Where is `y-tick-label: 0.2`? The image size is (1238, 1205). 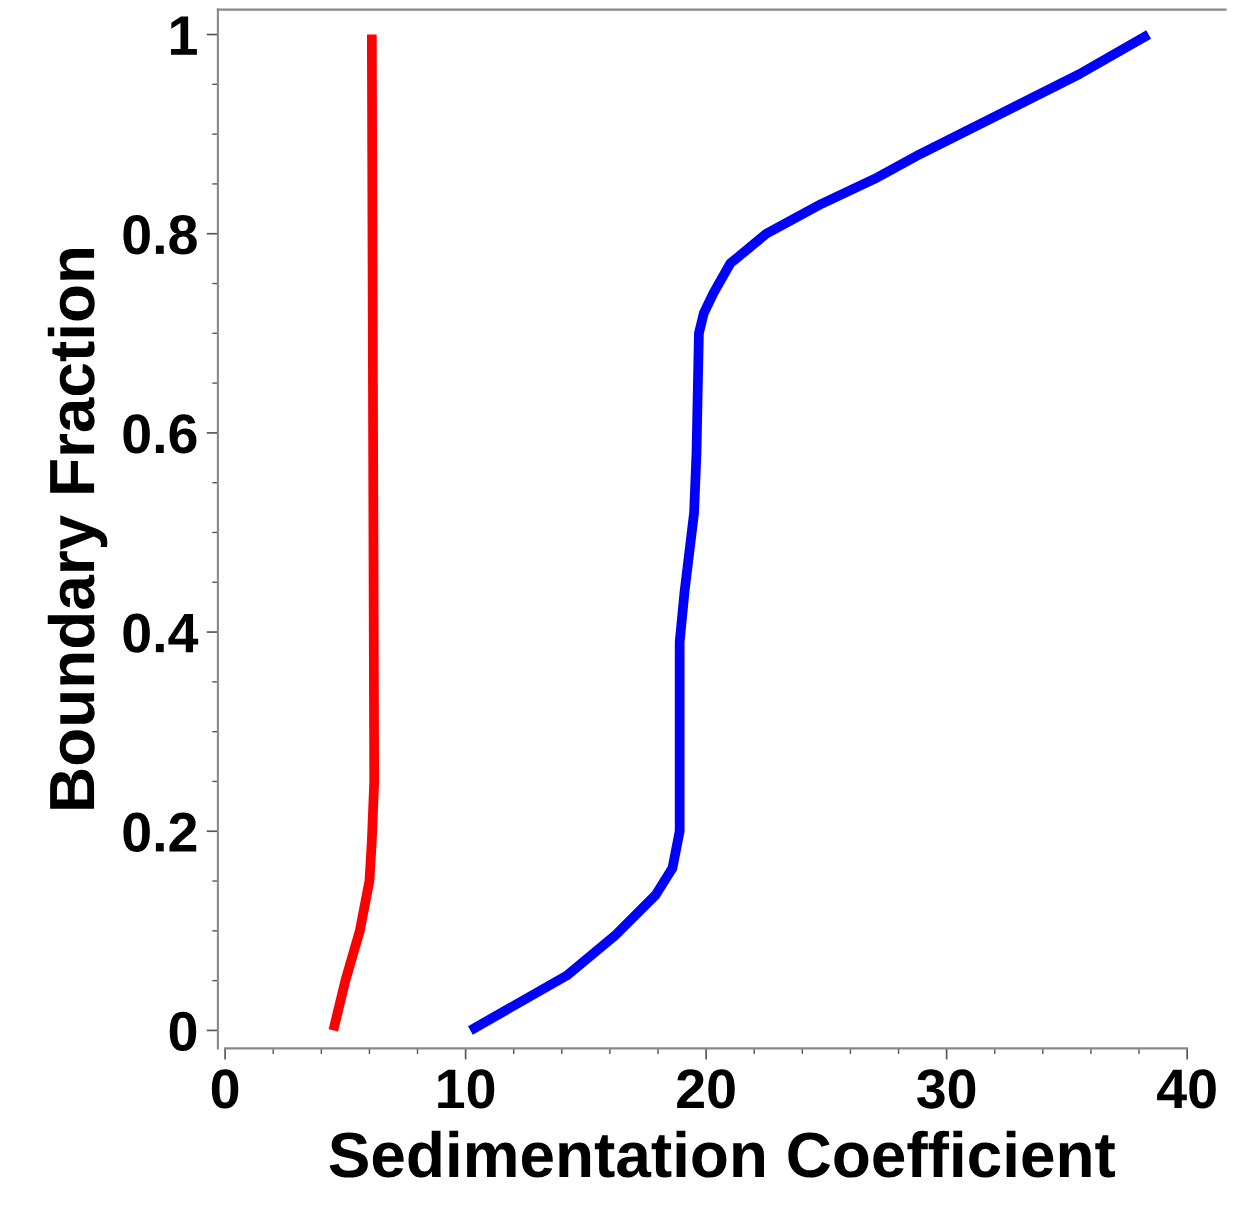 y-tick-label: 0.2 is located at coordinates (160, 832).